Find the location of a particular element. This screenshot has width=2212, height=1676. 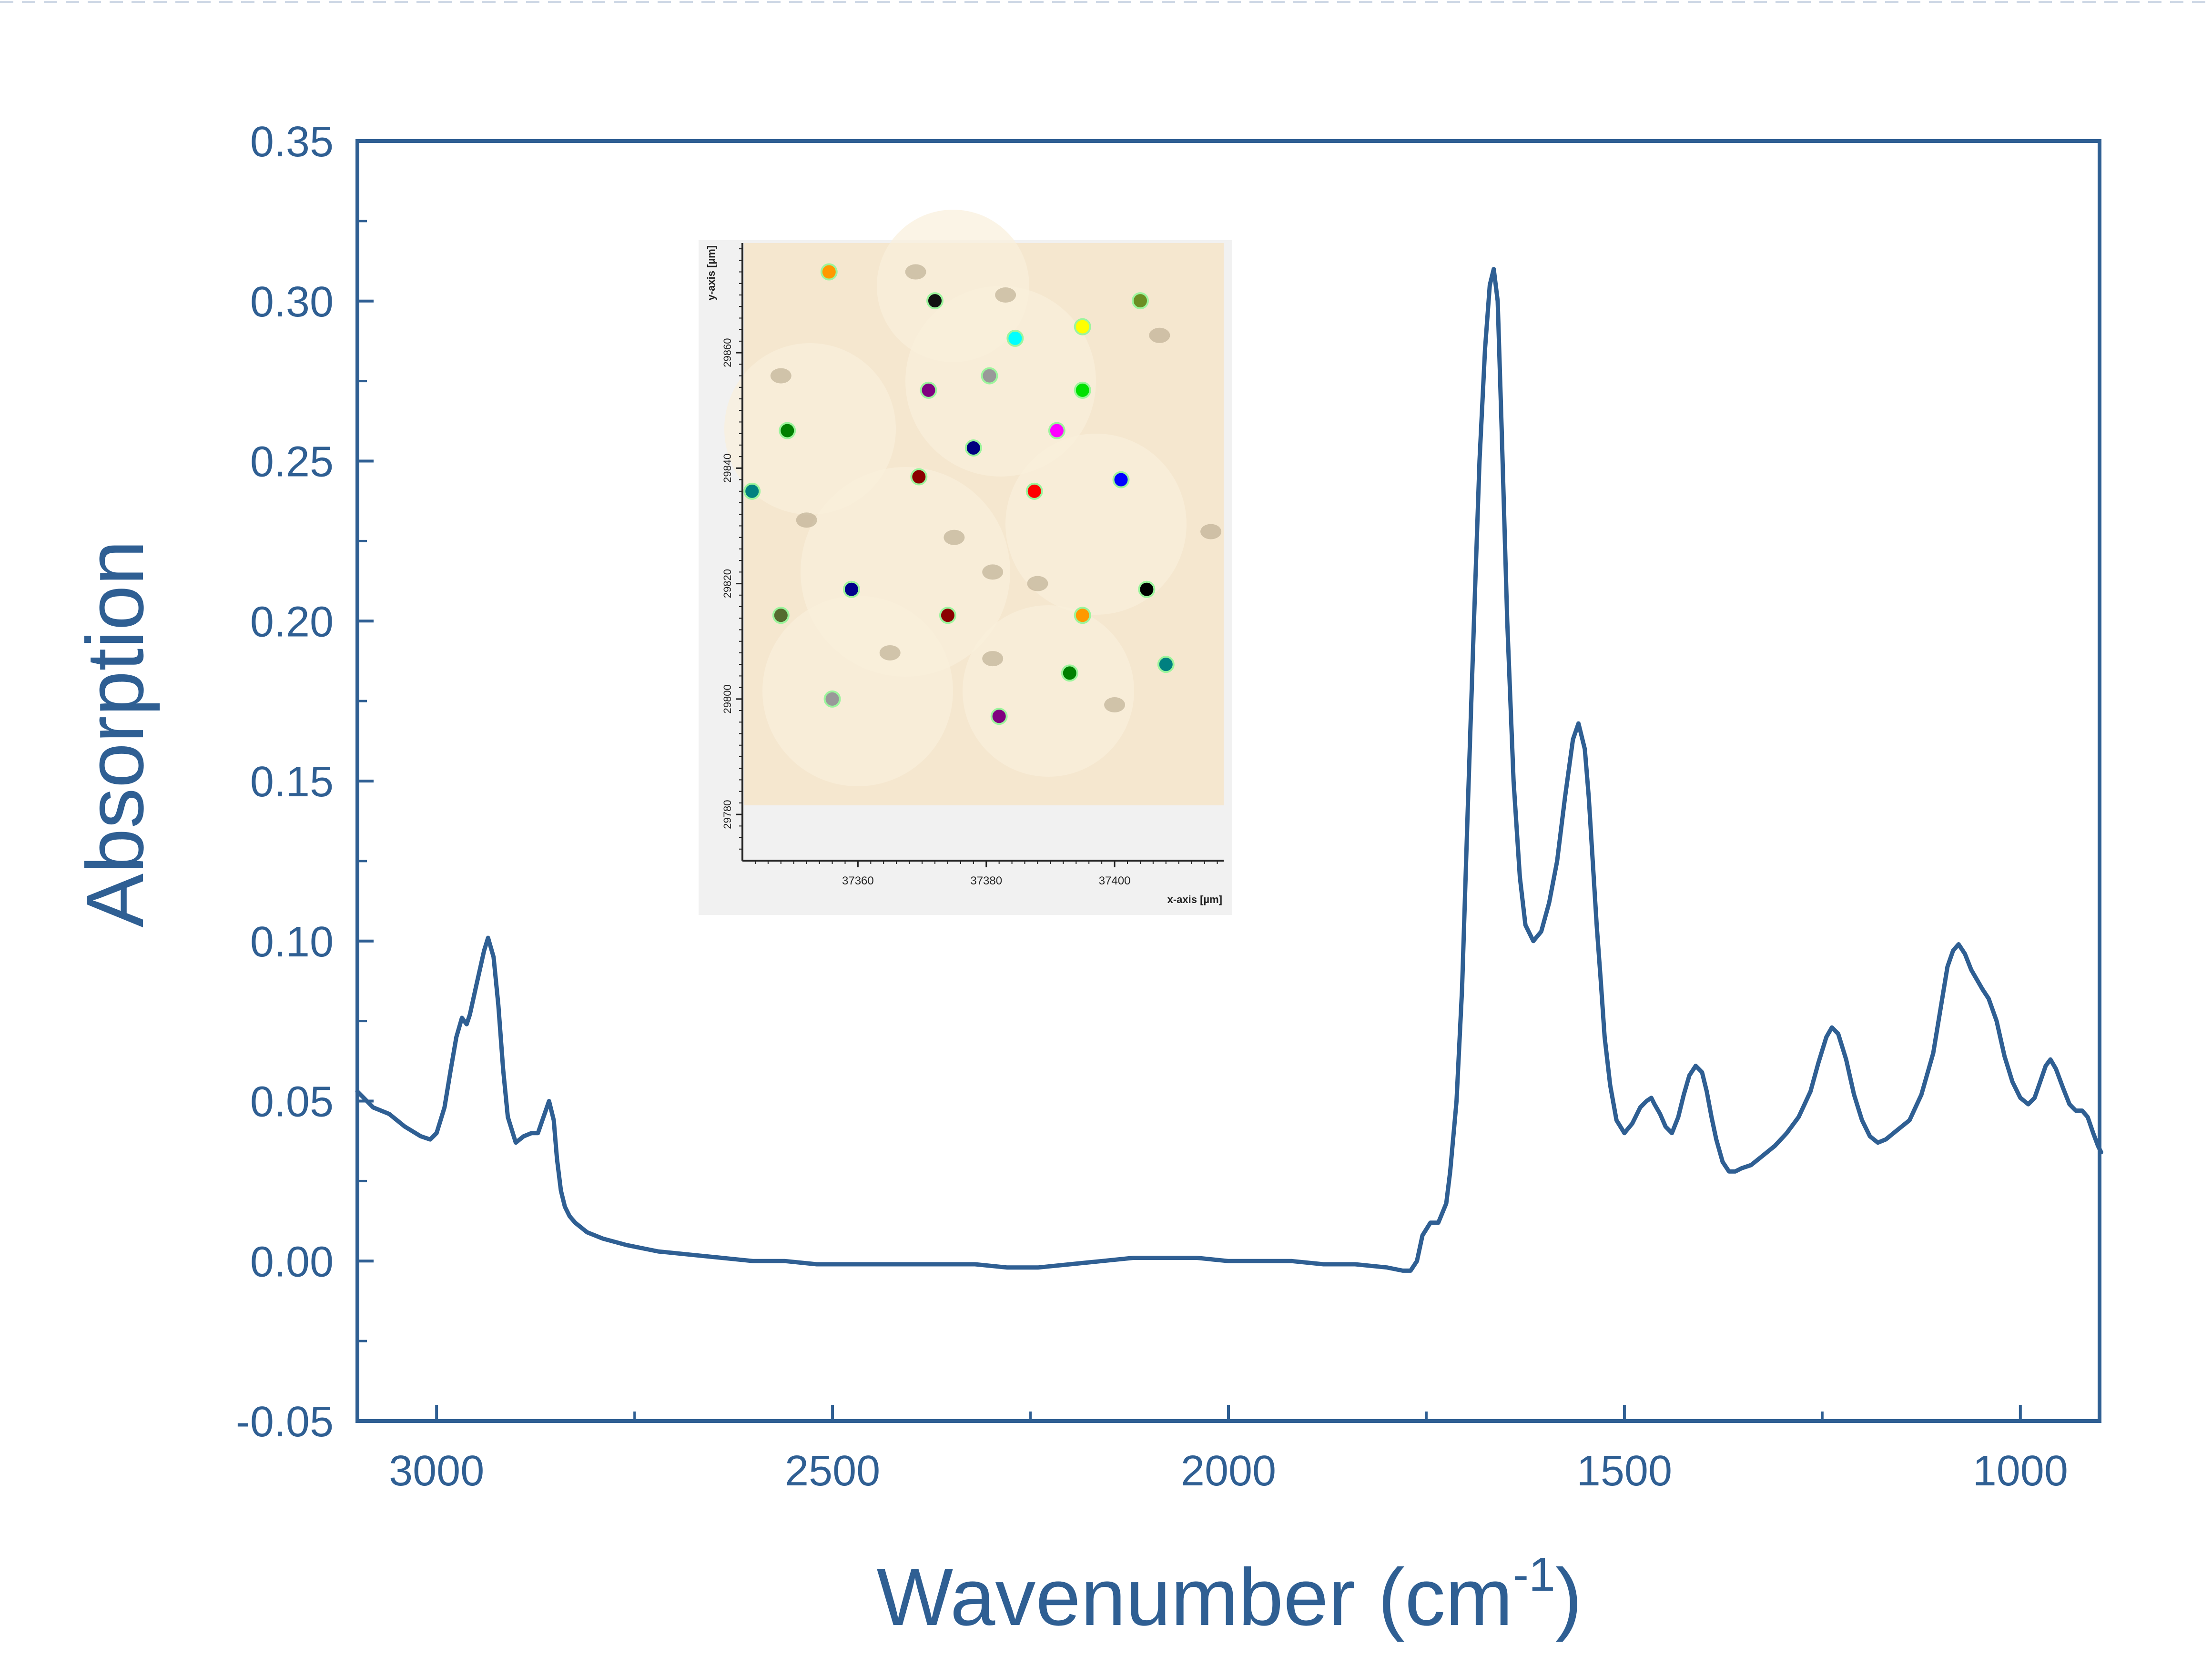

inset-y-tick-label: 29800 is located at coordinates (727, 698).